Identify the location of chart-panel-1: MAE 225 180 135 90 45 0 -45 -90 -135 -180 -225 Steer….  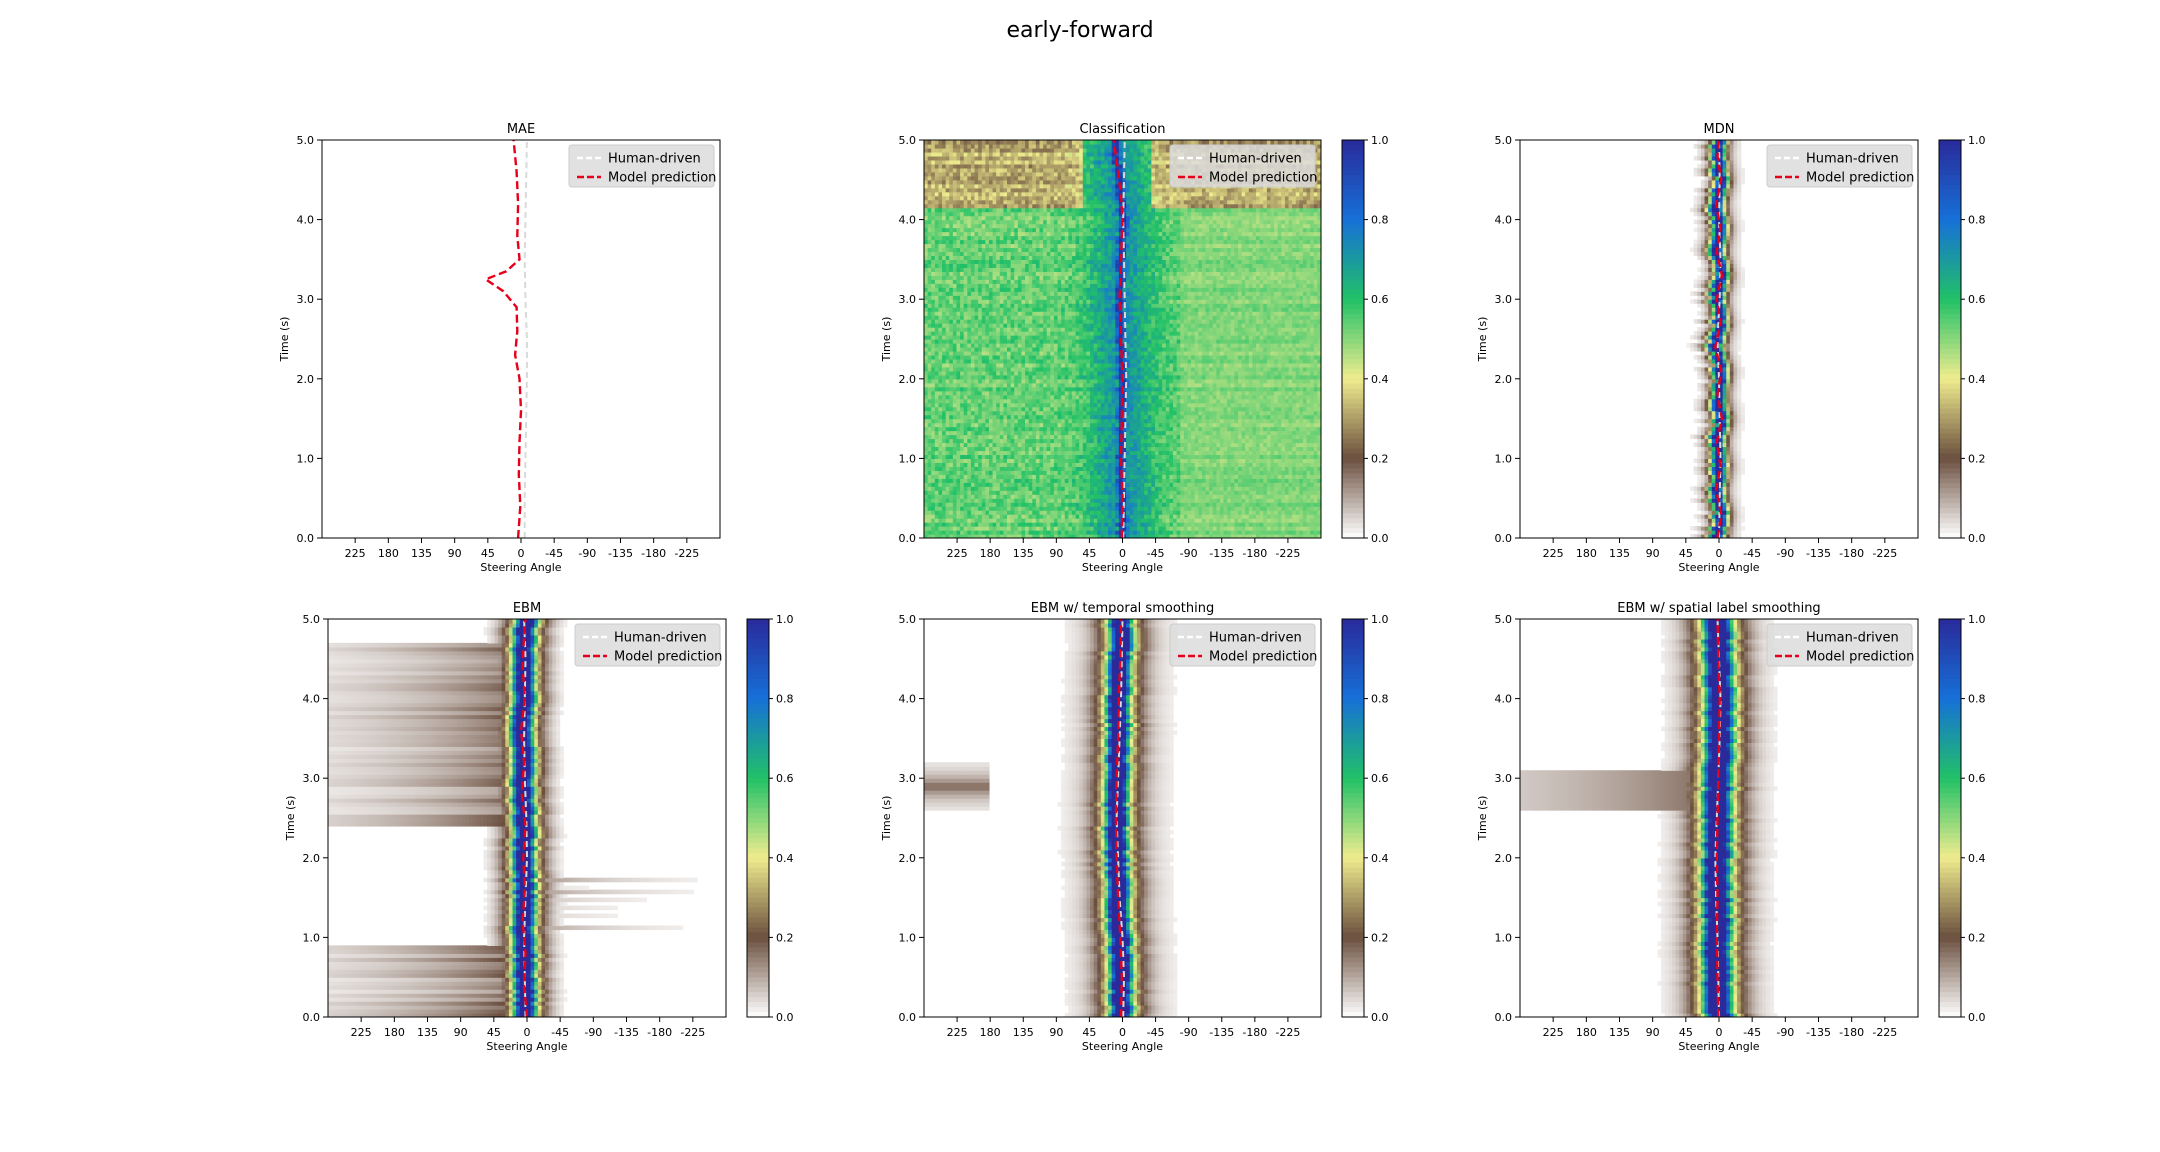
(499, 348).